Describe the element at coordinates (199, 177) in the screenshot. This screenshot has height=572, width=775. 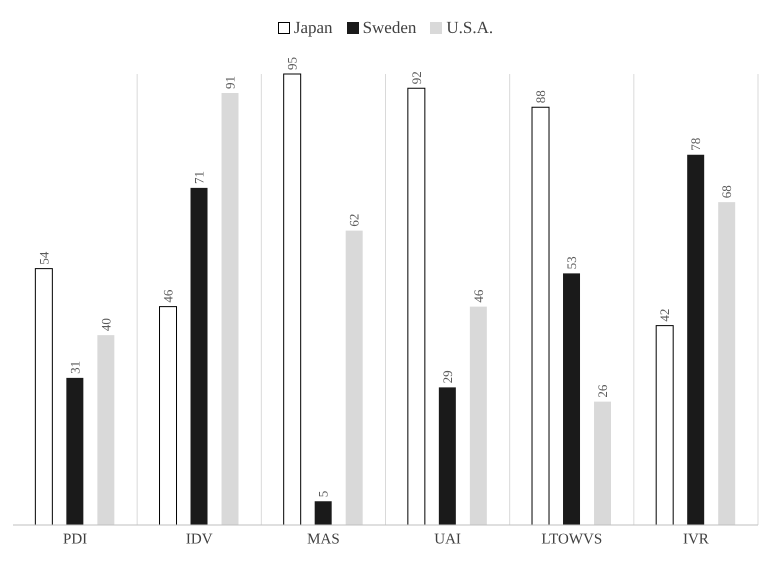
I see `data-label: 71` at that location.